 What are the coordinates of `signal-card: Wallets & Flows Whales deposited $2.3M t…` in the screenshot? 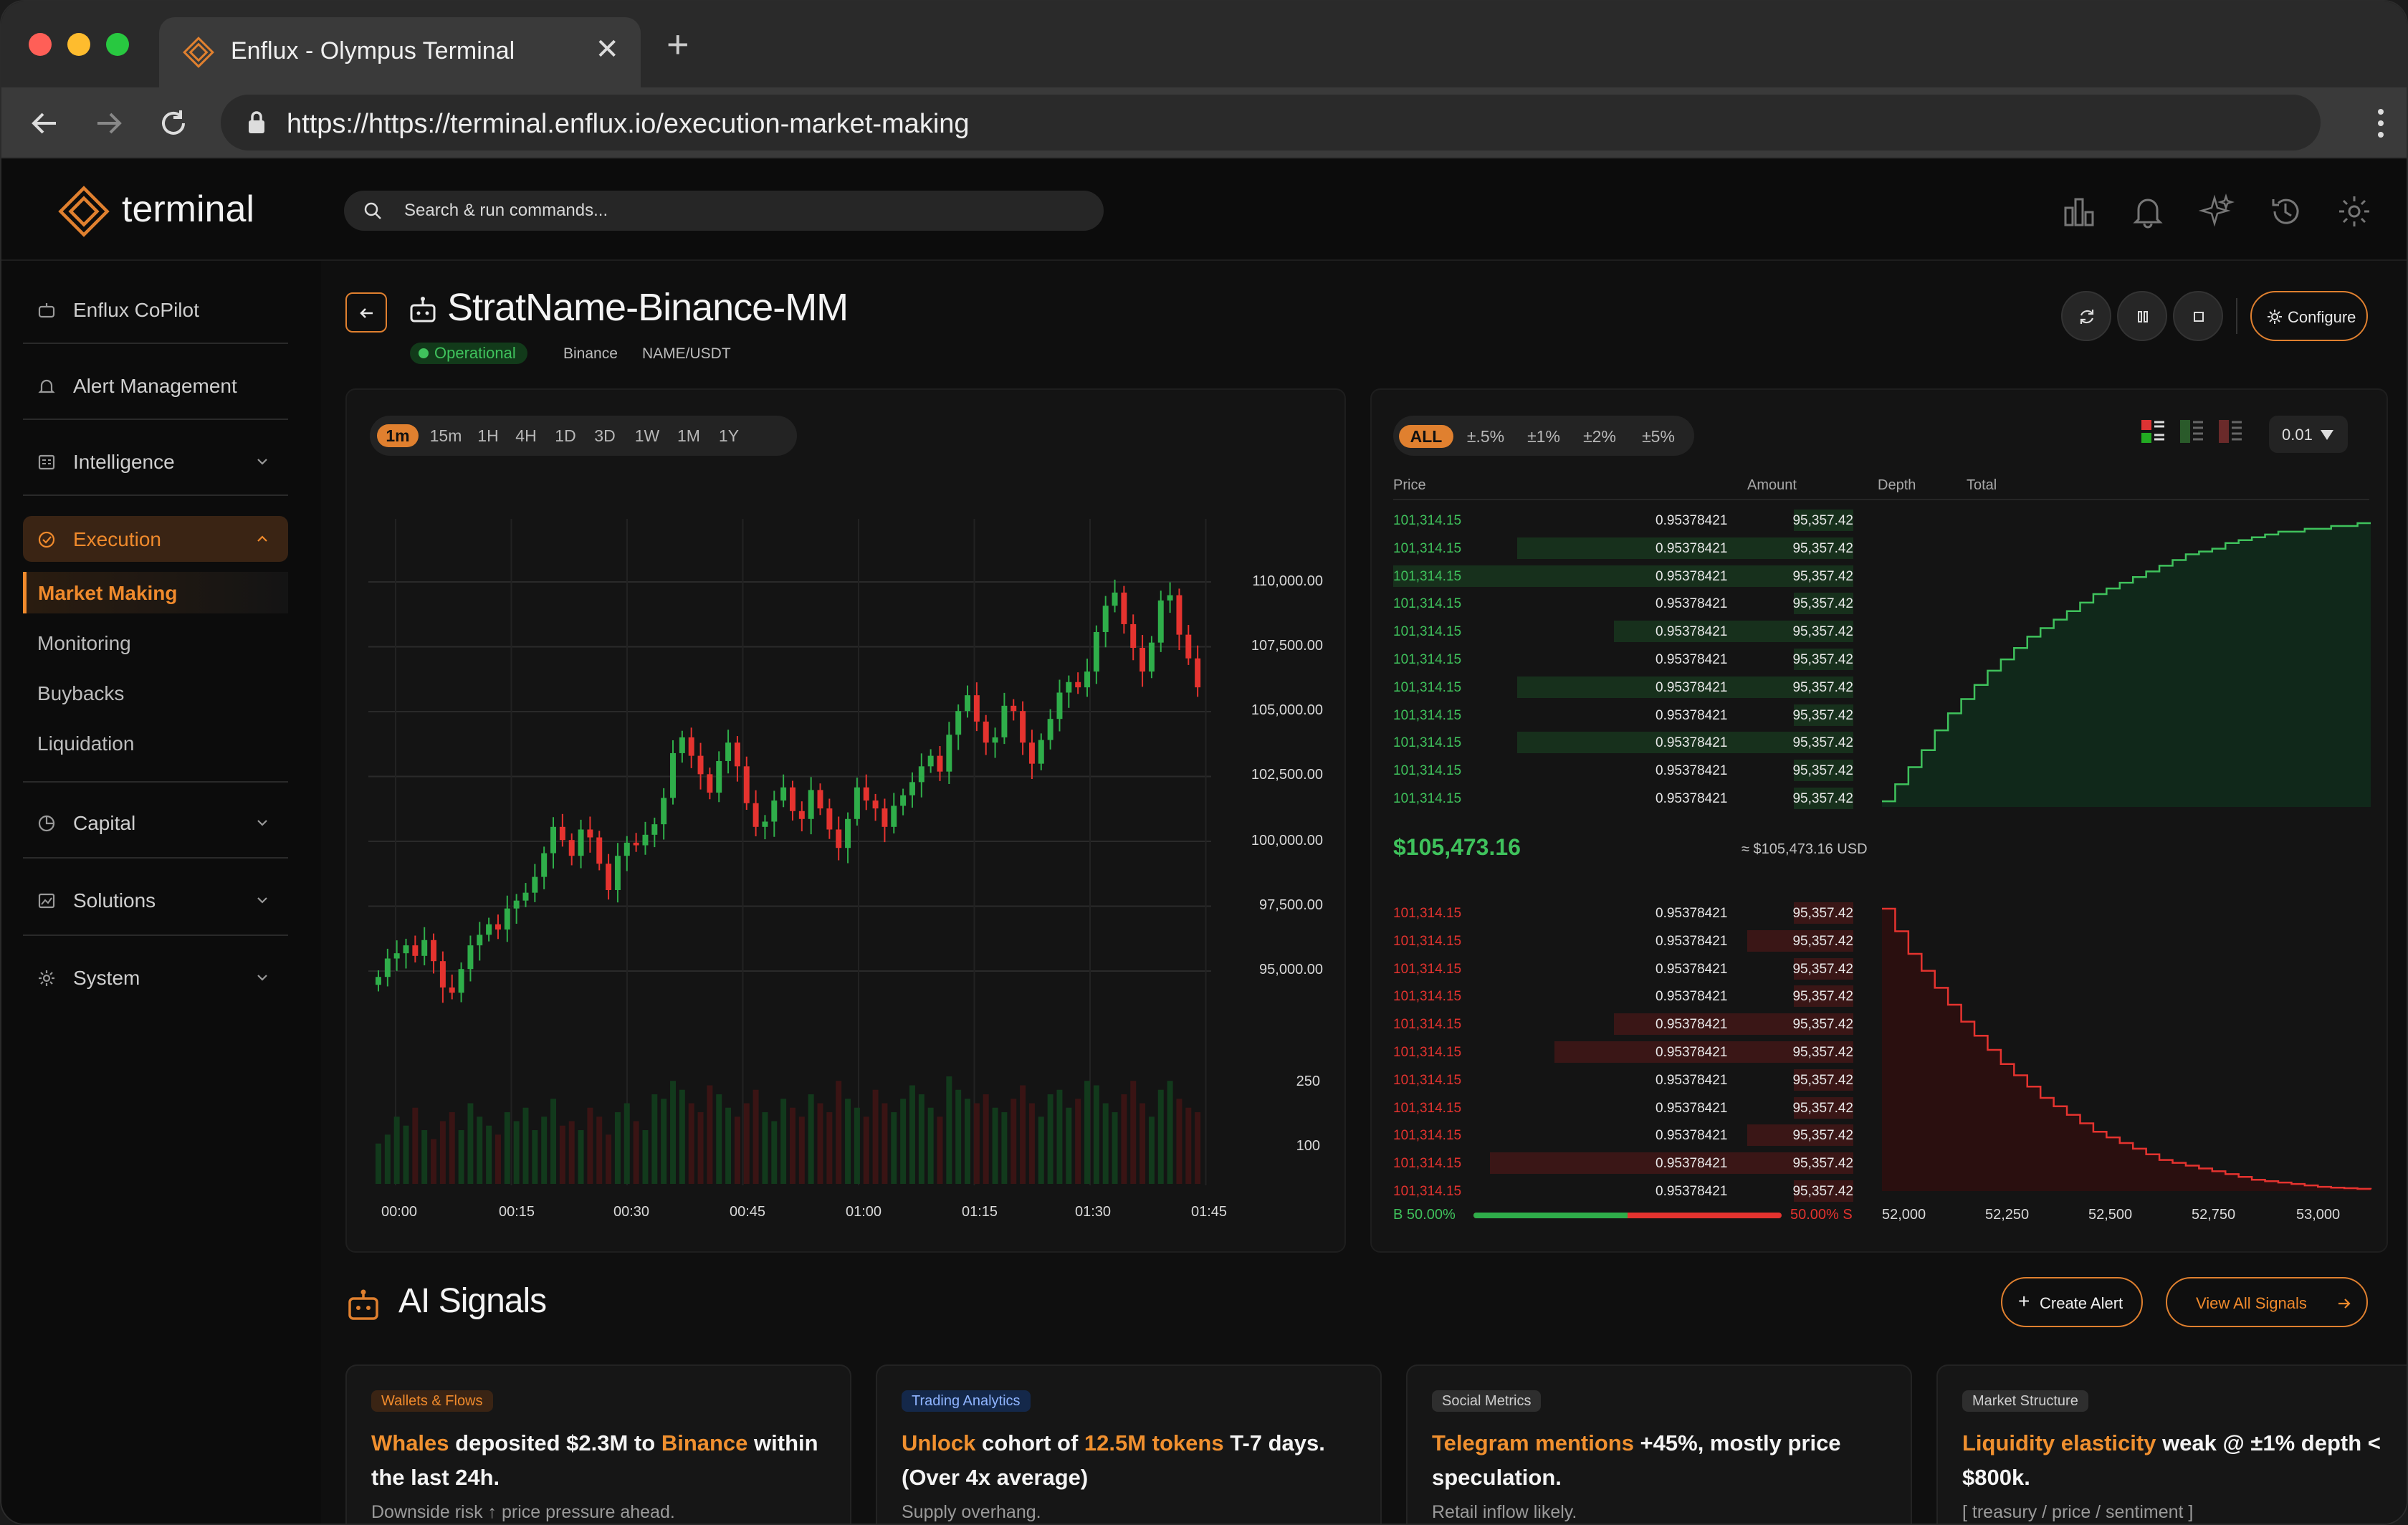 It's located at (598, 1444).